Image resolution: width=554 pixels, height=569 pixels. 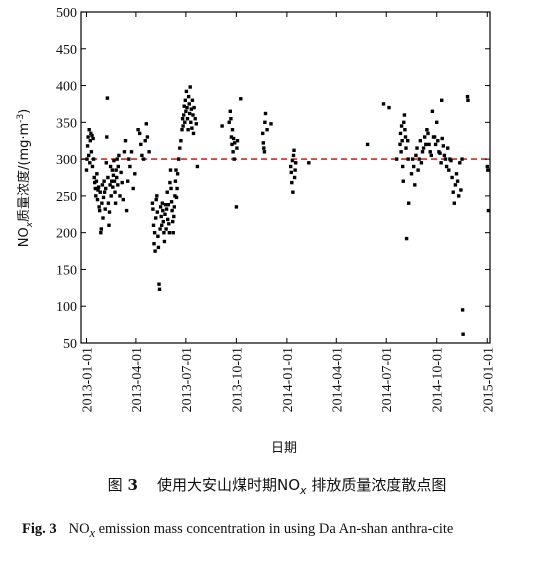 What do you see at coordinates (66, 87) in the screenshot?
I see `y-tick-label: 400` at bounding box center [66, 87].